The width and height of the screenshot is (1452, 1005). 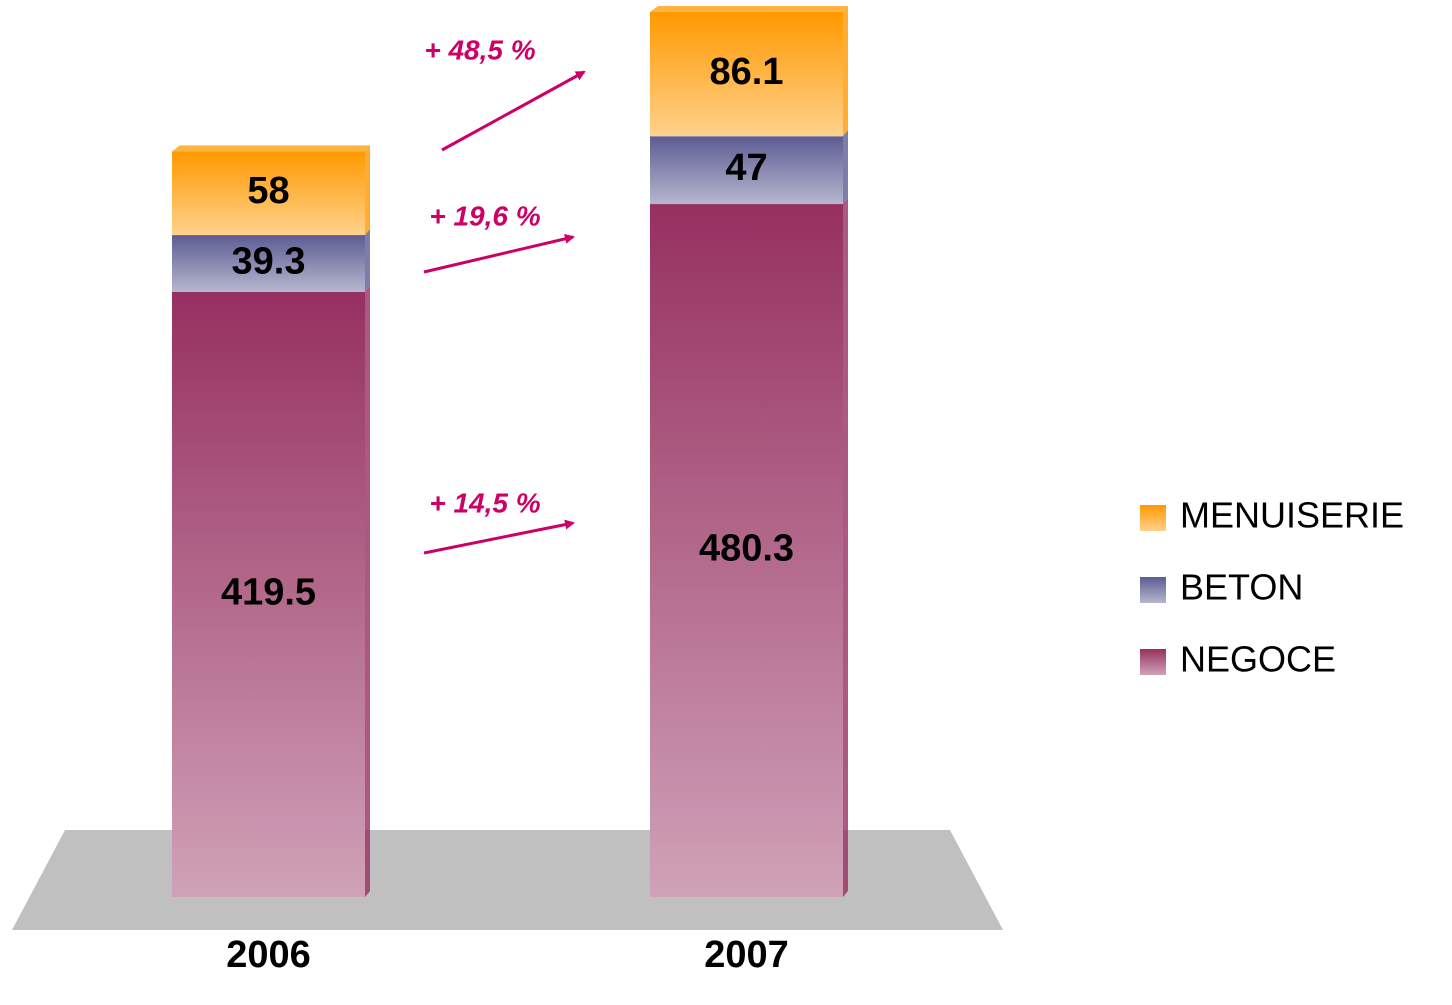 What do you see at coordinates (746, 955) in the screenshot?
I see `x-tick-label: 2007` at bounding box center [746, 955].